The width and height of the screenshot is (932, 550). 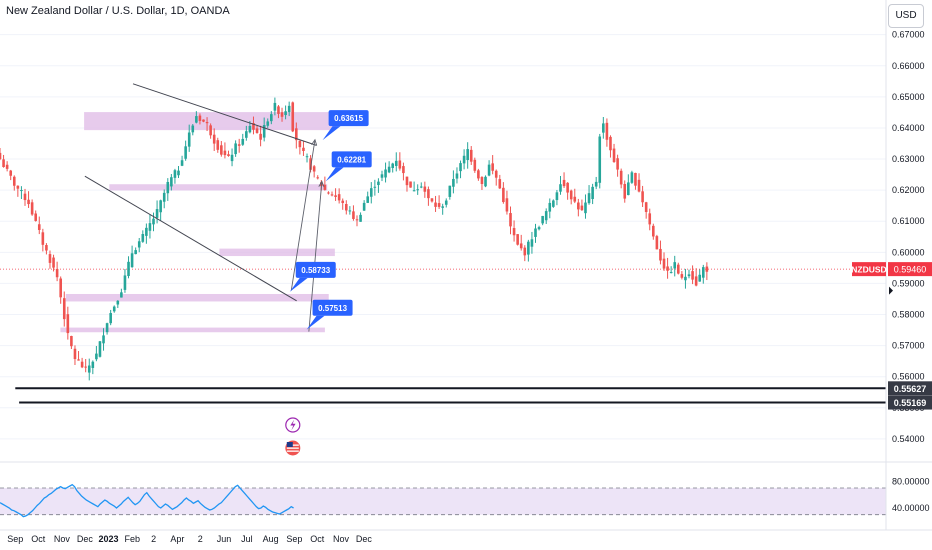 What do you see at coordinates (317, 539) in the screenshot?
I see `time-axis-label: Oct` at bounding box center [317, 539].